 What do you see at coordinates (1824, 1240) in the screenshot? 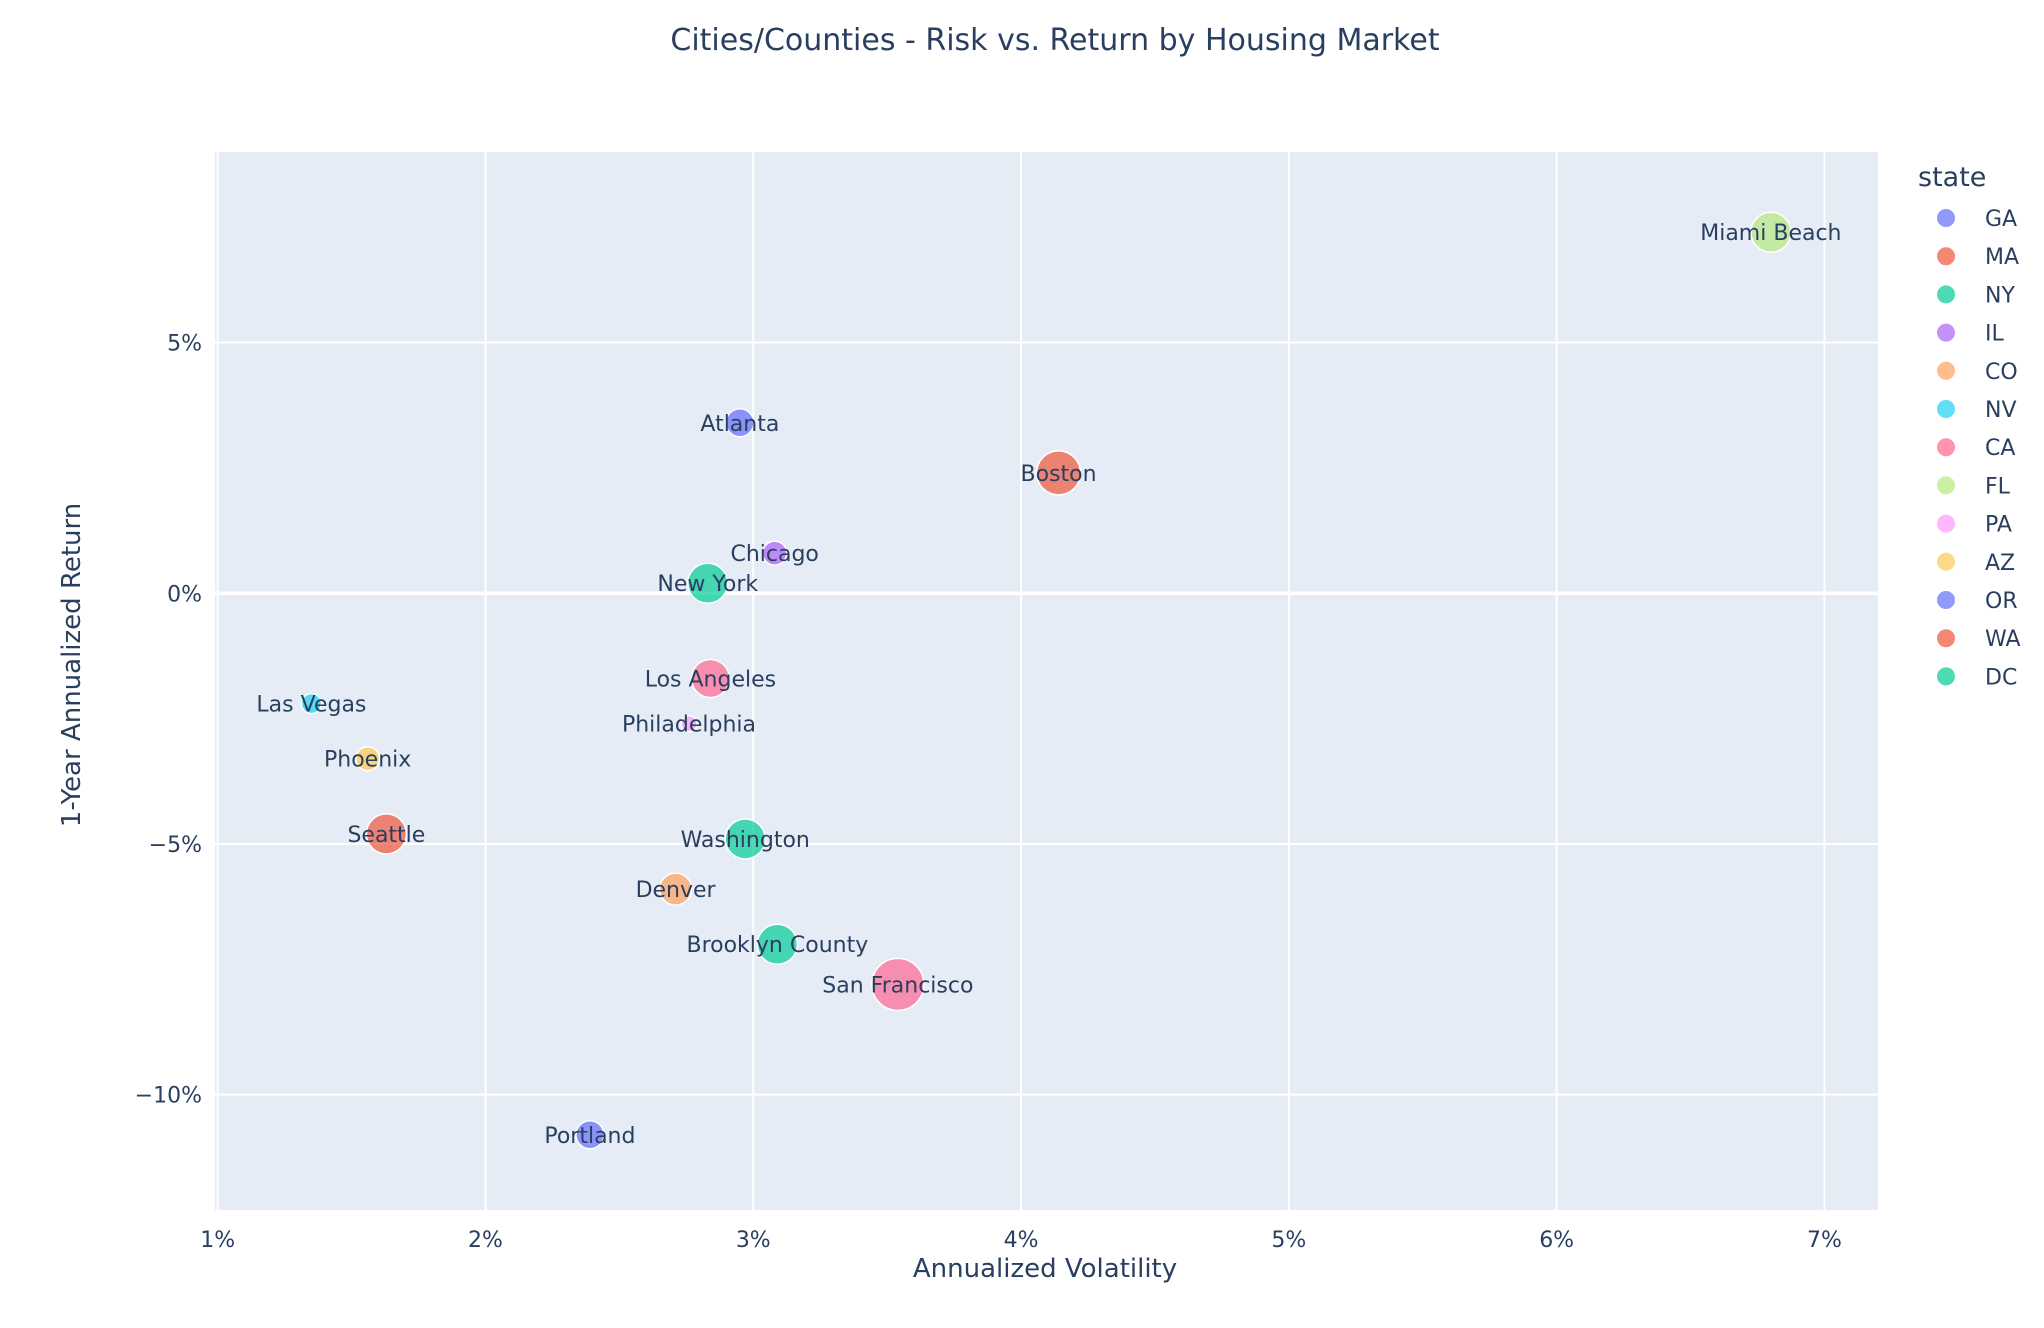
I see `x-tick-label: 7%` at bounding box center [1824, 1240].